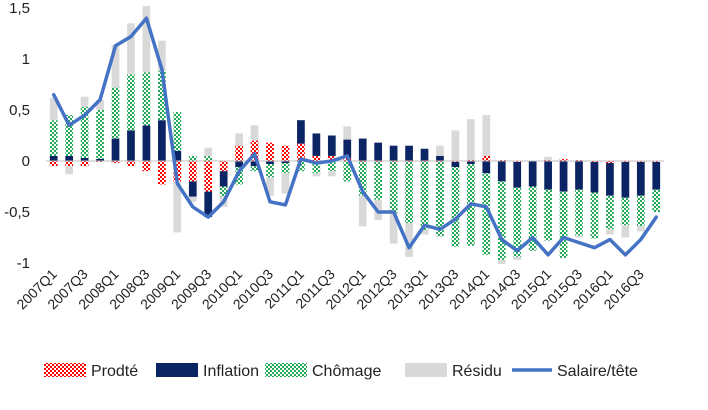 The image size is (708, 410). What do you see at coordinates (595, 177) in the screenshot?
I see `bar-inflation-2015Q4` at bounding box center [595, 177].